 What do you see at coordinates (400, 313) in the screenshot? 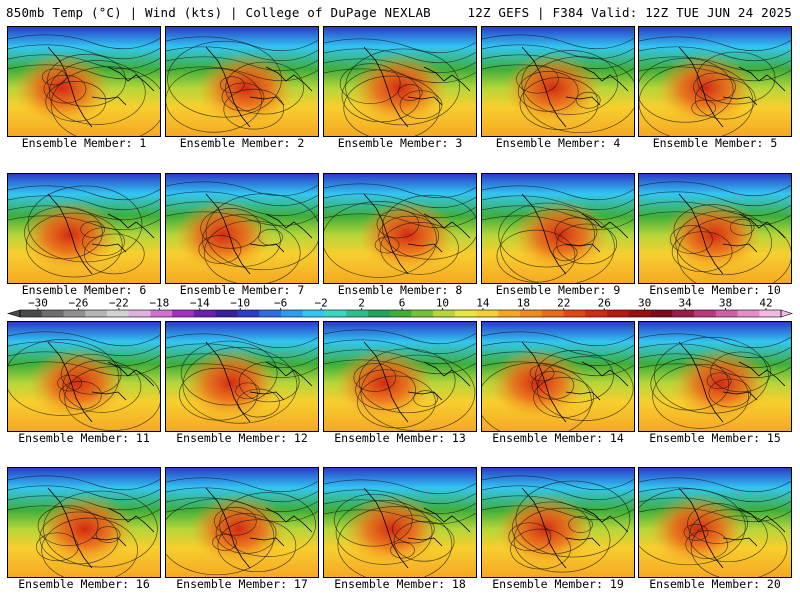
I see `colorbar-frame` at bounding box center [400, 313].